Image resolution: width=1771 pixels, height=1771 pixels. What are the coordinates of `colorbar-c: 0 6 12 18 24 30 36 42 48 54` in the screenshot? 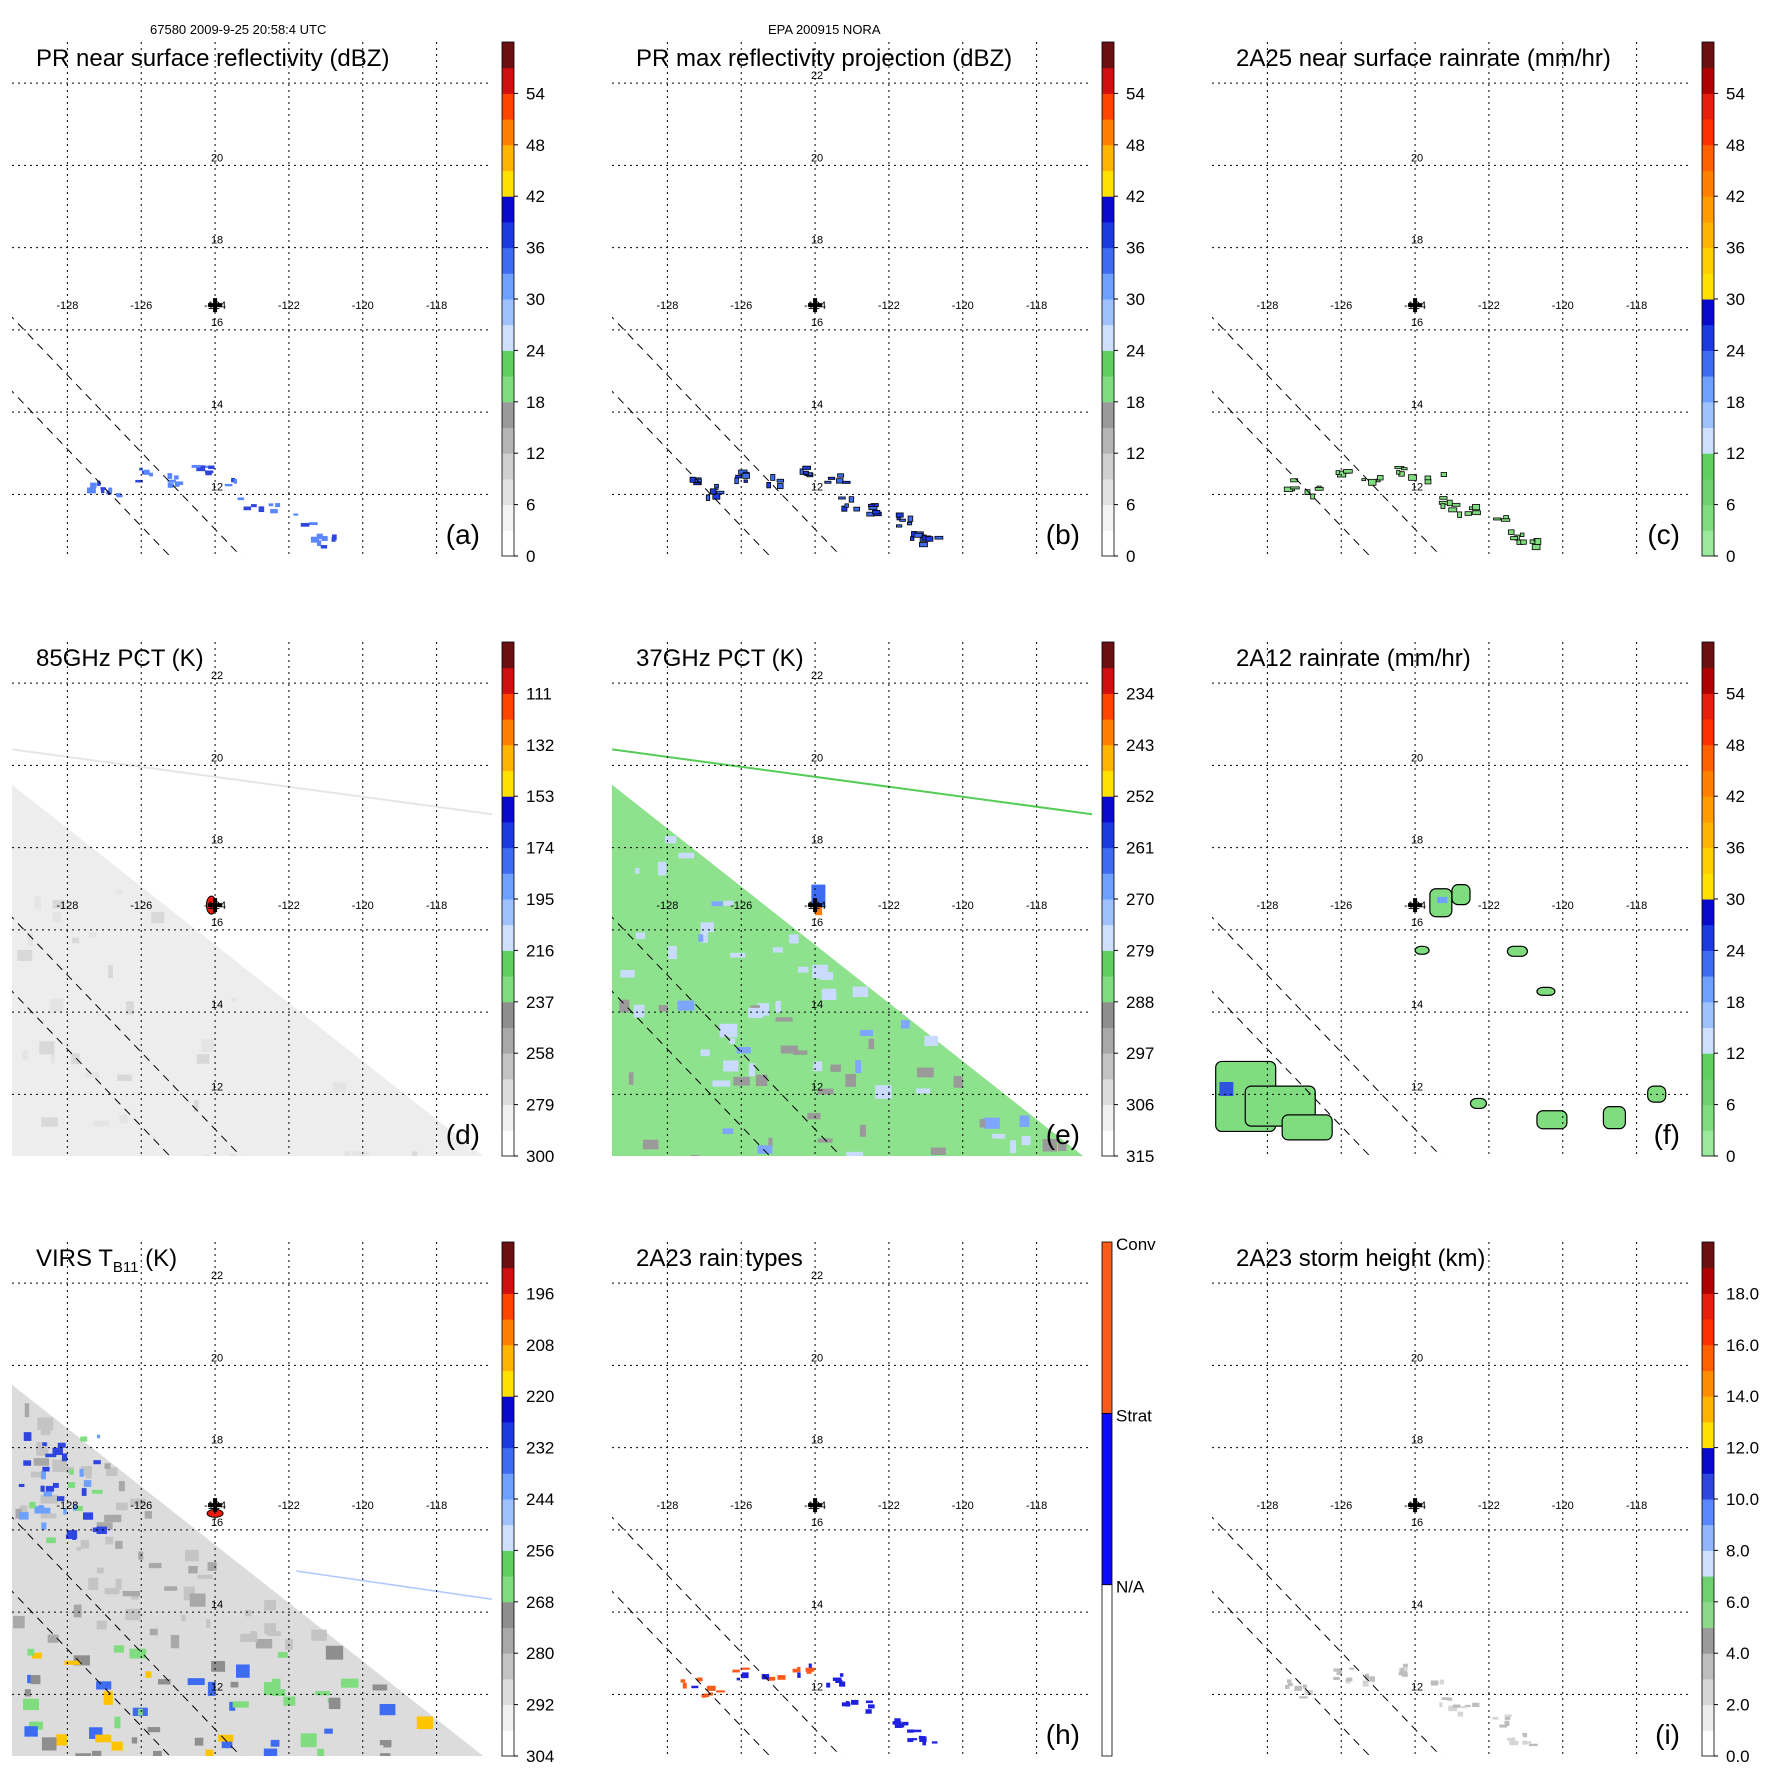 It's located at (1723, 303).